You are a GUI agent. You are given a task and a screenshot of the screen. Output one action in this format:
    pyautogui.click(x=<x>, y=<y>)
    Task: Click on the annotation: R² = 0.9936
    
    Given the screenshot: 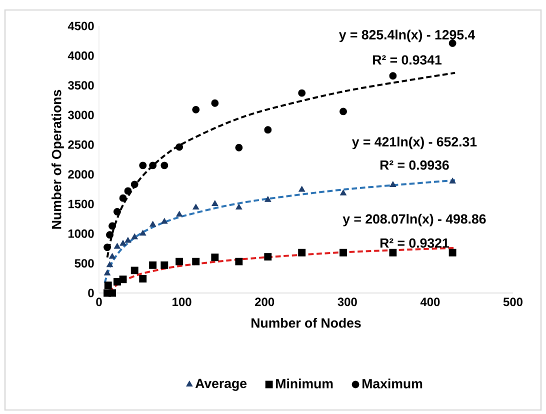 What is the action you would take?
    pyautogui.click(x=414, y=165)
    